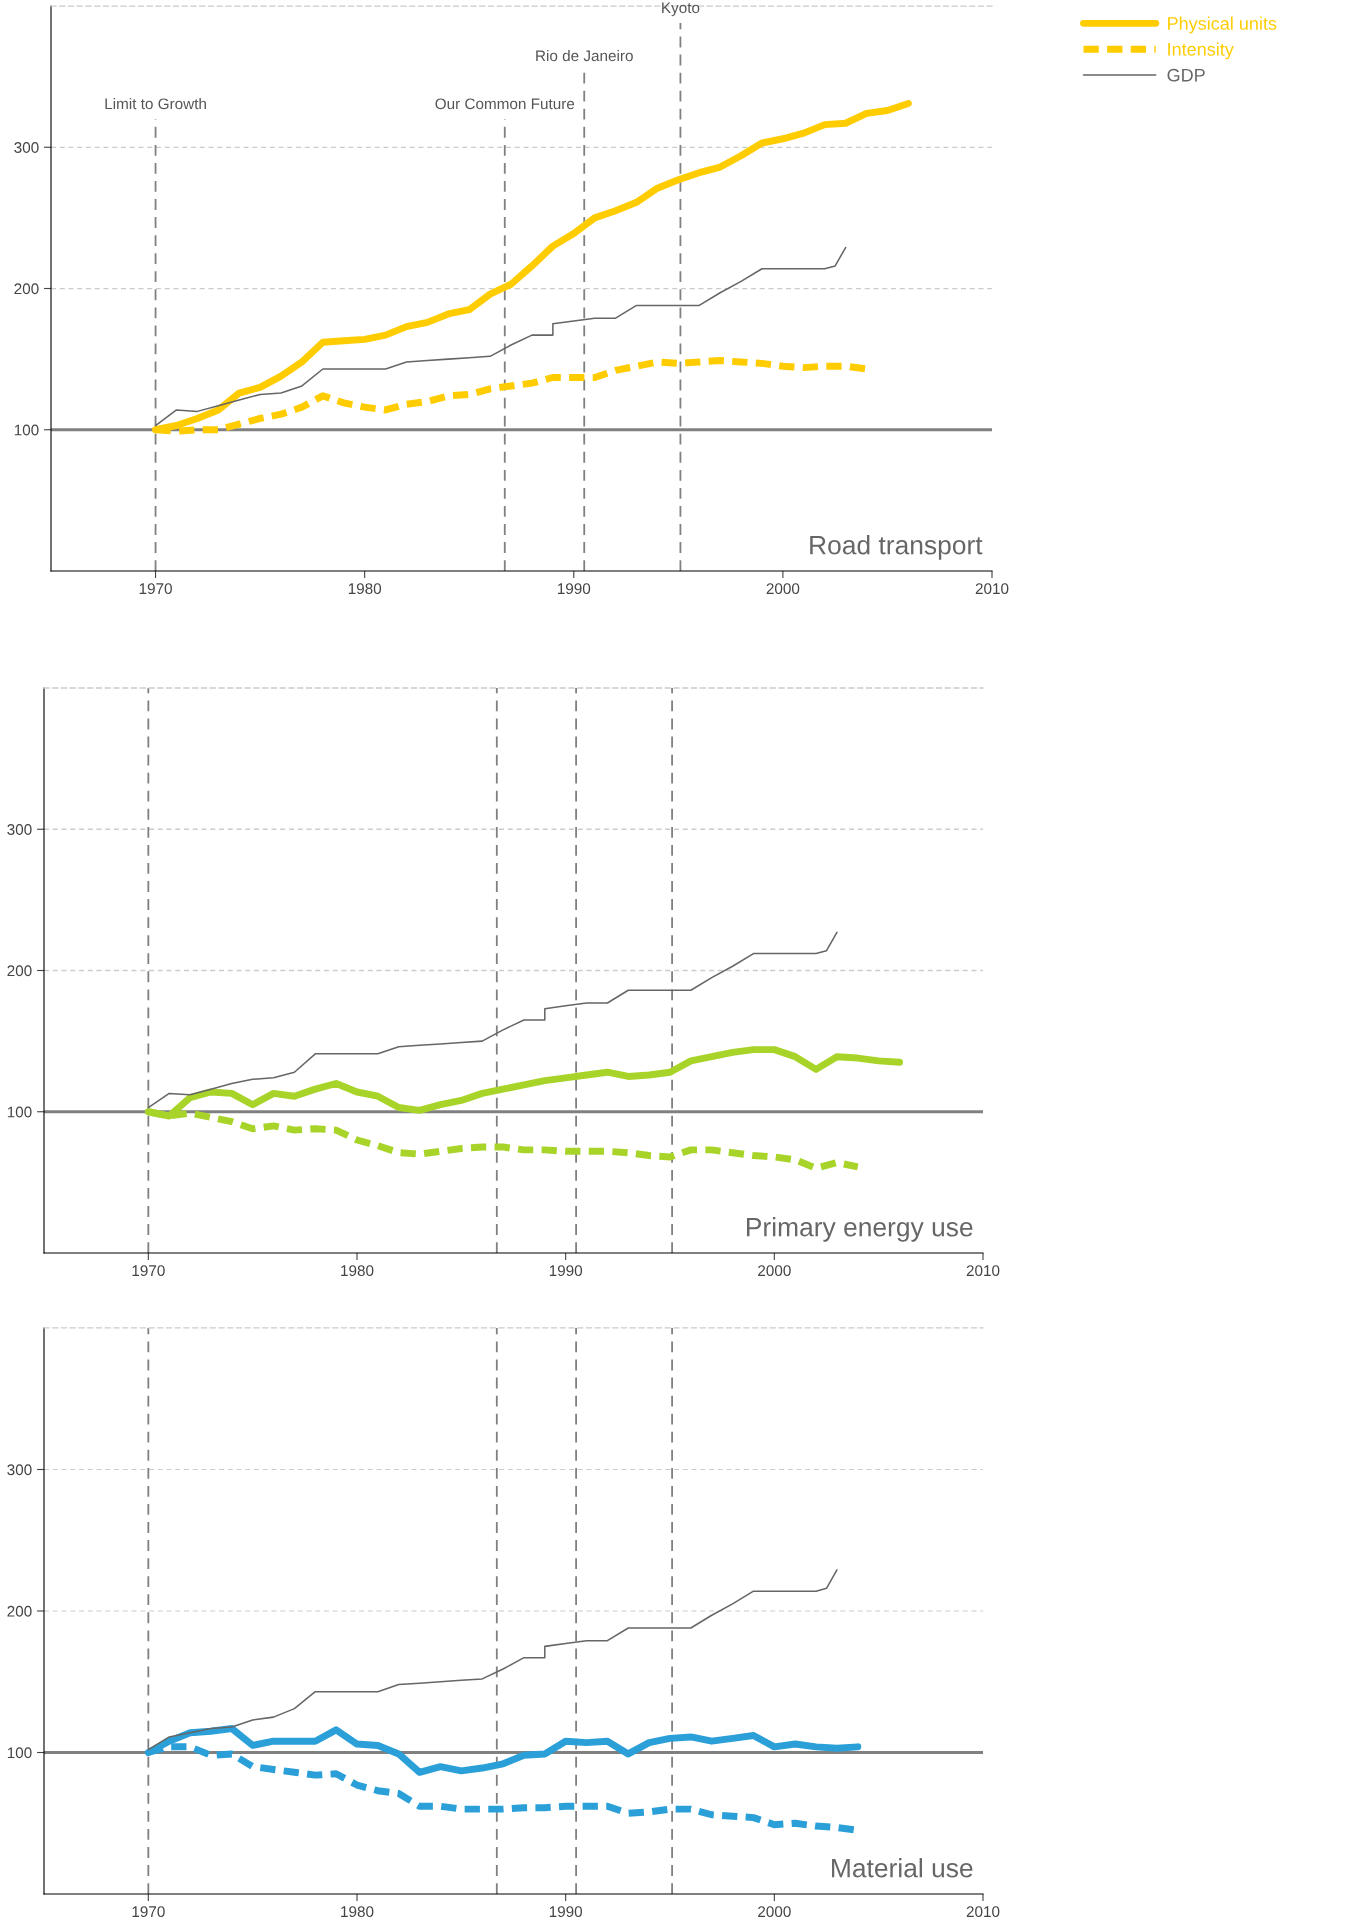 Image resolution: width=1362 pixels, height=1921 pixels. What do you see at coordinates (860, 1229) in the screenshot?
I see `text: Primary energy use` at bounding box center [860, 1229].